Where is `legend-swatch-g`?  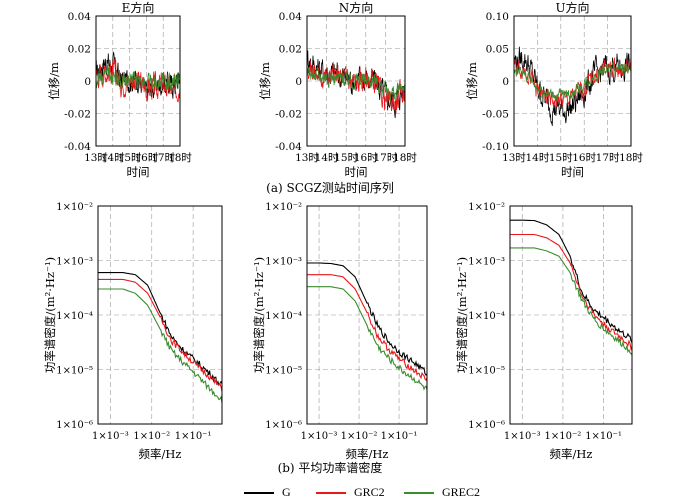 legend-swatch-g is located at coordinates (259, 493).